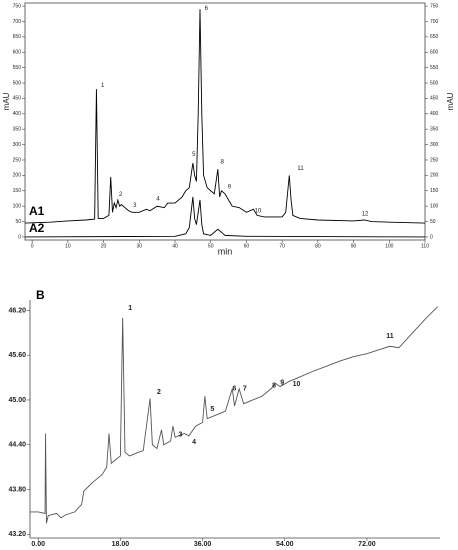 The image size is (458, 550). I want to click on y2-tick-label: 400, so click(434, 114).